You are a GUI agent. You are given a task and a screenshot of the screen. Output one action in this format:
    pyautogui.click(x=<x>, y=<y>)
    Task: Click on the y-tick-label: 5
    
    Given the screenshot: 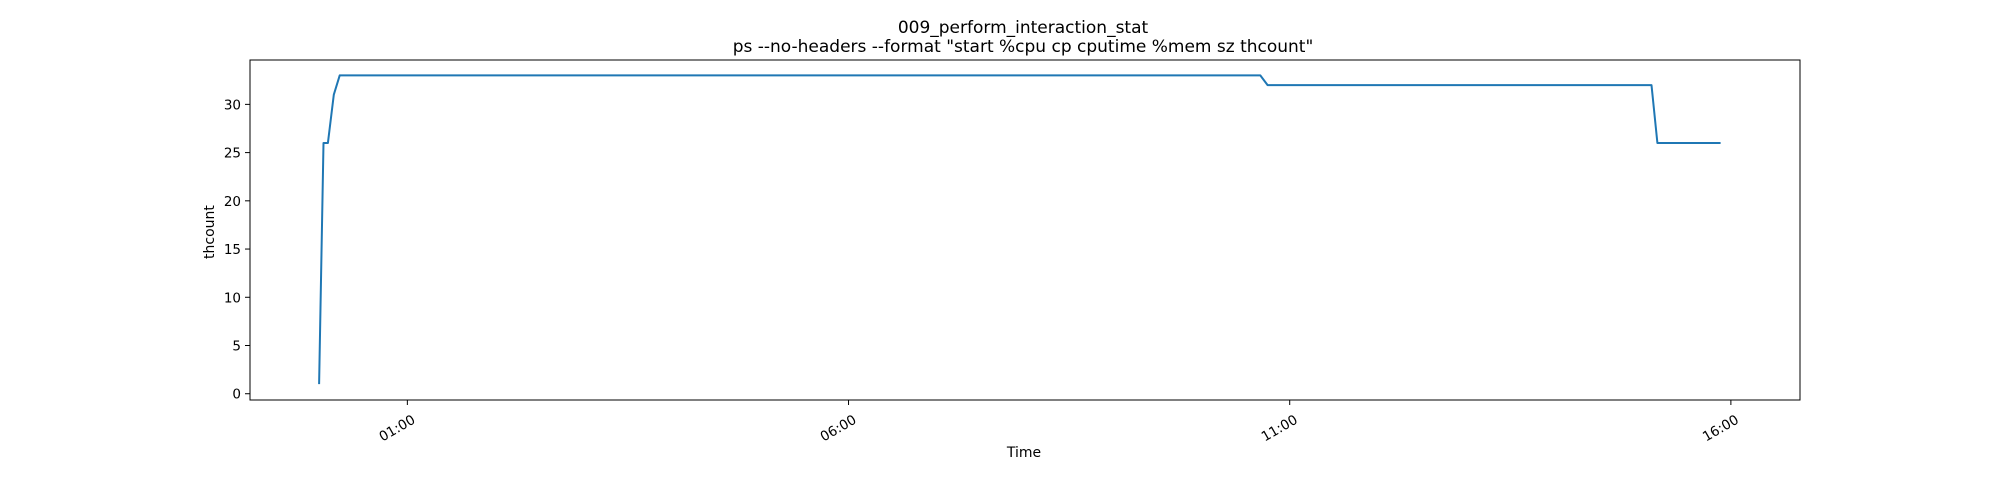 What is the action you would take?
    pyautogui.click(x=236, y=347)
    